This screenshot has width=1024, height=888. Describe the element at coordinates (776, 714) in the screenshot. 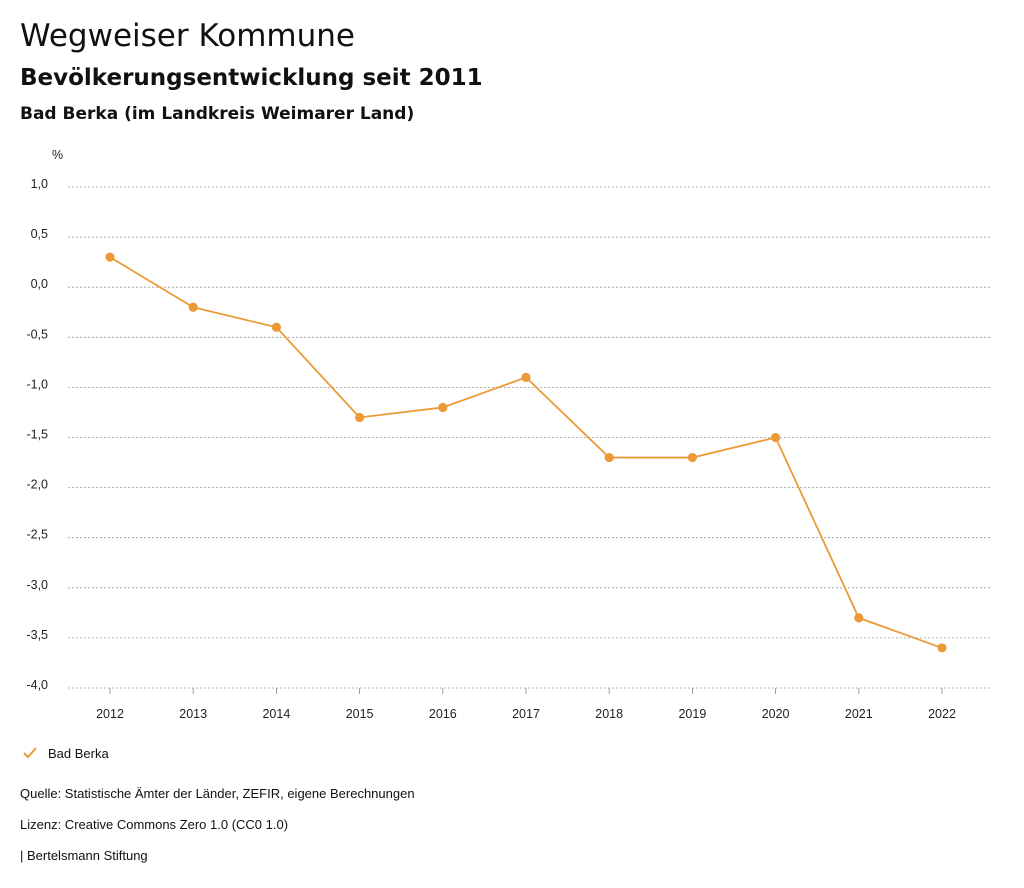

I see `x-tick-label: 2020` at that location.